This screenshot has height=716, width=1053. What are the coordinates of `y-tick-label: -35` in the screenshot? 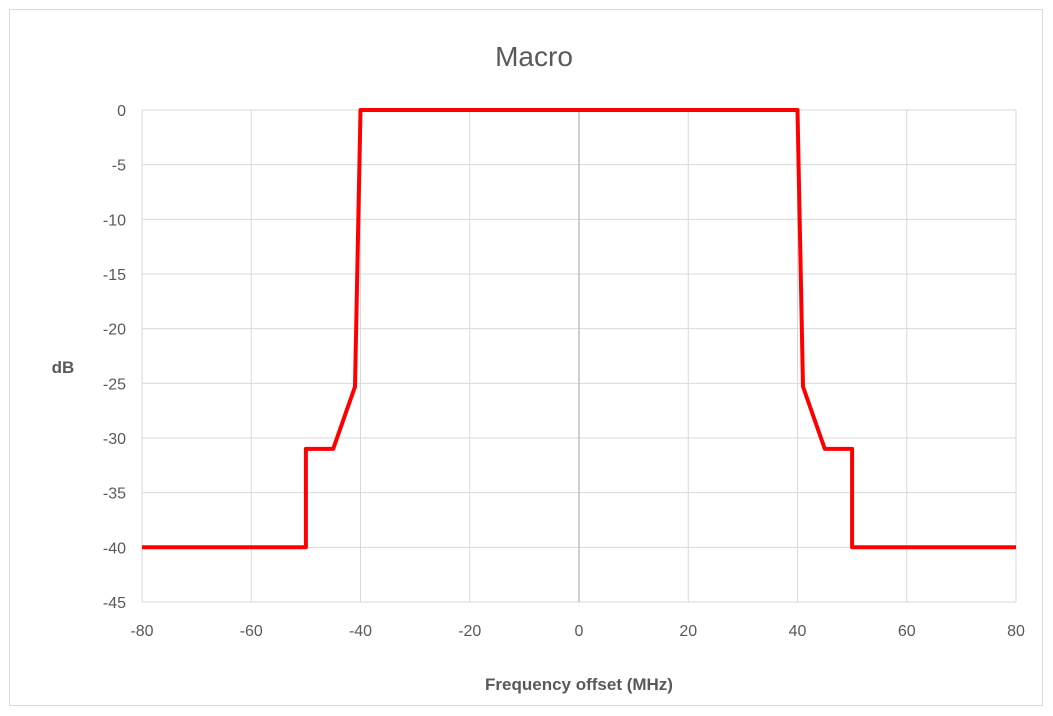 It's located at (114, 494).